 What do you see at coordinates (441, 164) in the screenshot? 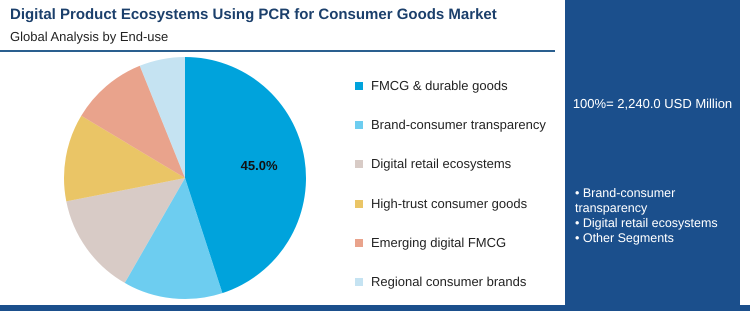
I see `legend-label: Digital retail ecosystems` at bounding box center [441, 164].